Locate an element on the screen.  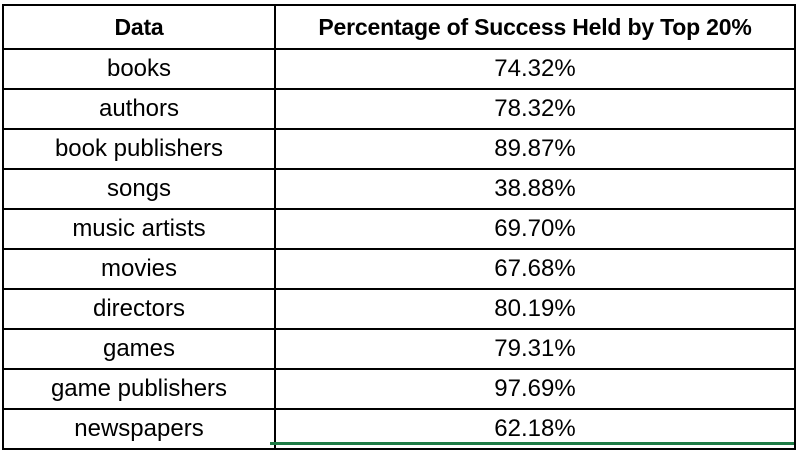
cell-category: games is located at coordinates (139, 349).